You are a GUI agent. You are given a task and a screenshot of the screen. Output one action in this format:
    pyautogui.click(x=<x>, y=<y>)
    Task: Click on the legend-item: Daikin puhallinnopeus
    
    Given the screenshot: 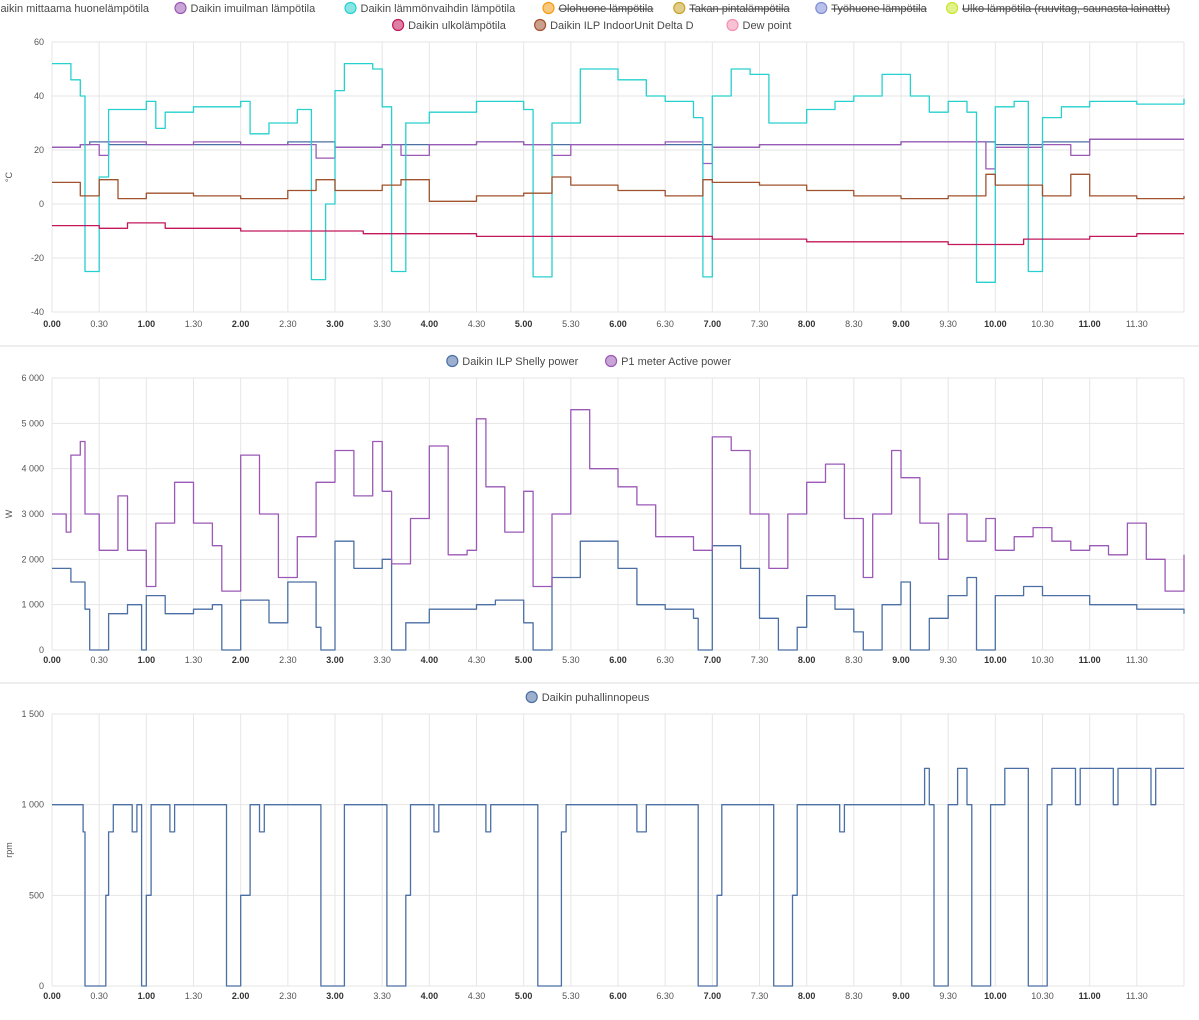 What is the action you would take?
    pyautogui.click(x=587, y=697)
    